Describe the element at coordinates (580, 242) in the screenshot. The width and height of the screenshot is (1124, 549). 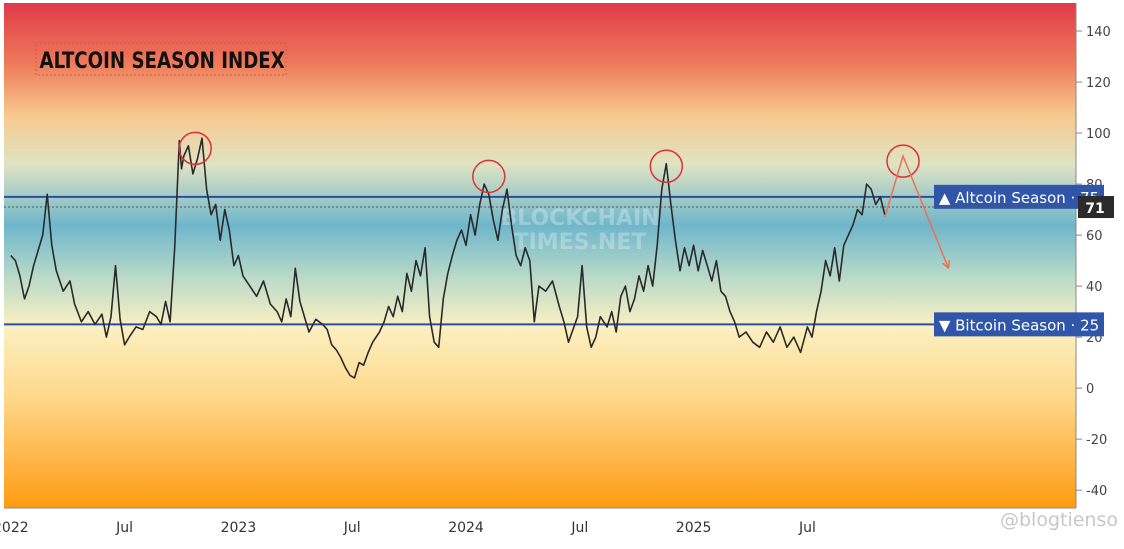
I see `watermark-line: TIMES.NET` at that location.